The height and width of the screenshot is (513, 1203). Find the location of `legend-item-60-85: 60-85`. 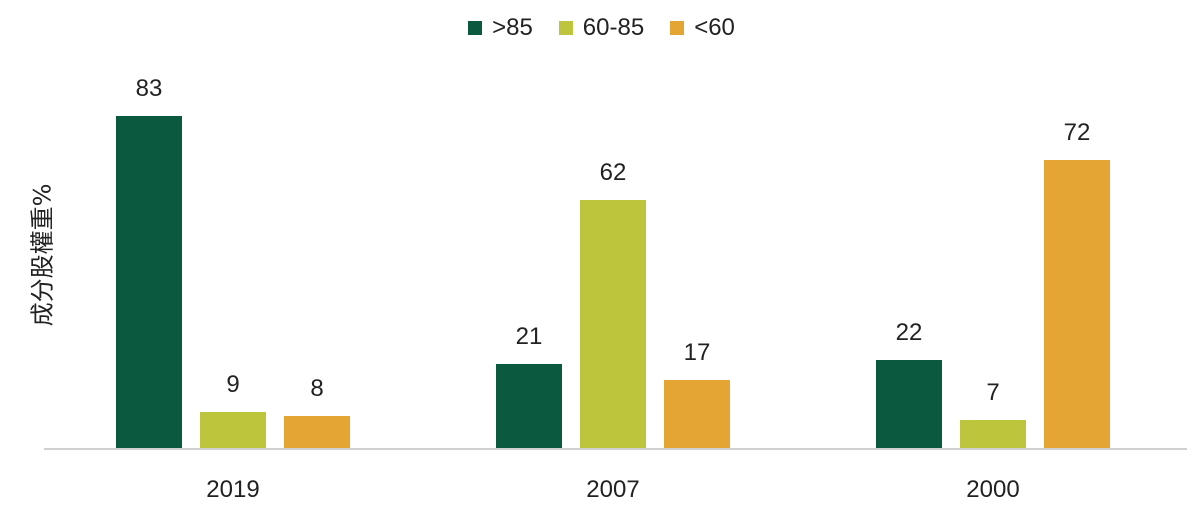

legend-item-60-85: 60-85 is located at coordinates (601, 28).